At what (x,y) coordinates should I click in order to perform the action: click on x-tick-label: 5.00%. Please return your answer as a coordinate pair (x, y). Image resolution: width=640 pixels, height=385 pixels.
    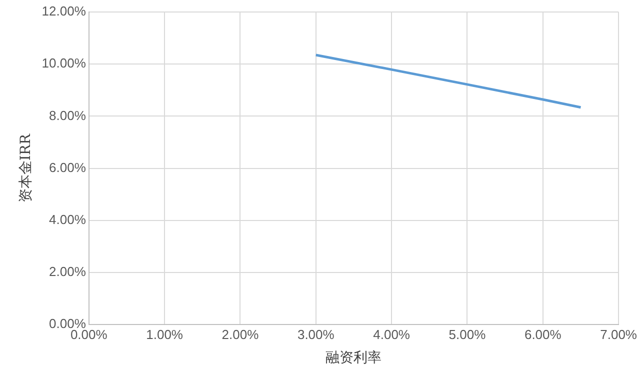
    Looking at the image, I should click on (467, 334).